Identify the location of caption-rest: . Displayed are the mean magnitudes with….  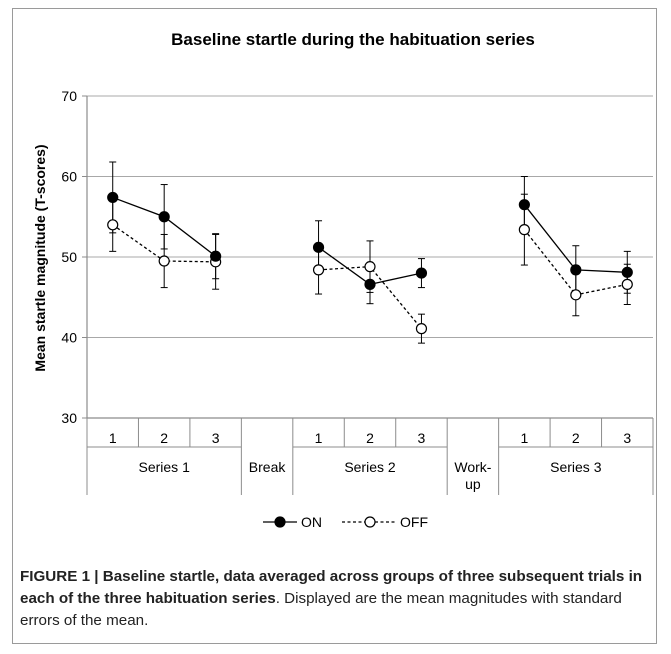
(321, 609).